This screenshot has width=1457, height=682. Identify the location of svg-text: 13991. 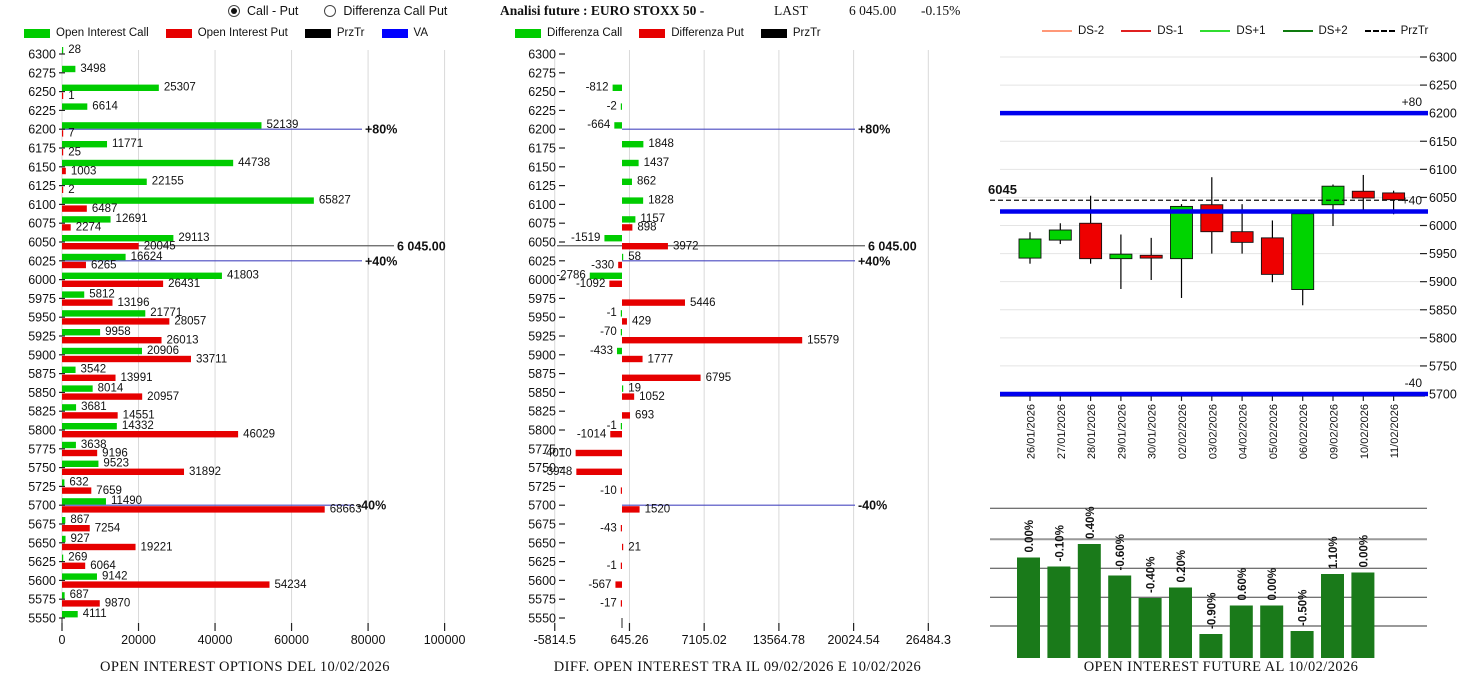
(137, 378).